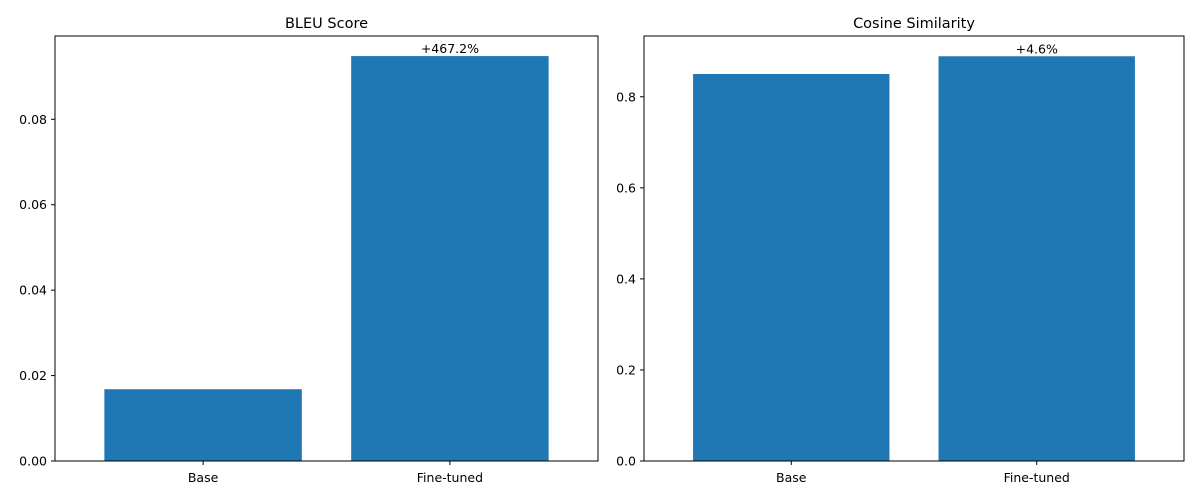 The image size is (1200, 500). I want to click on y-tick-label: 0.0, so click(626, 461).